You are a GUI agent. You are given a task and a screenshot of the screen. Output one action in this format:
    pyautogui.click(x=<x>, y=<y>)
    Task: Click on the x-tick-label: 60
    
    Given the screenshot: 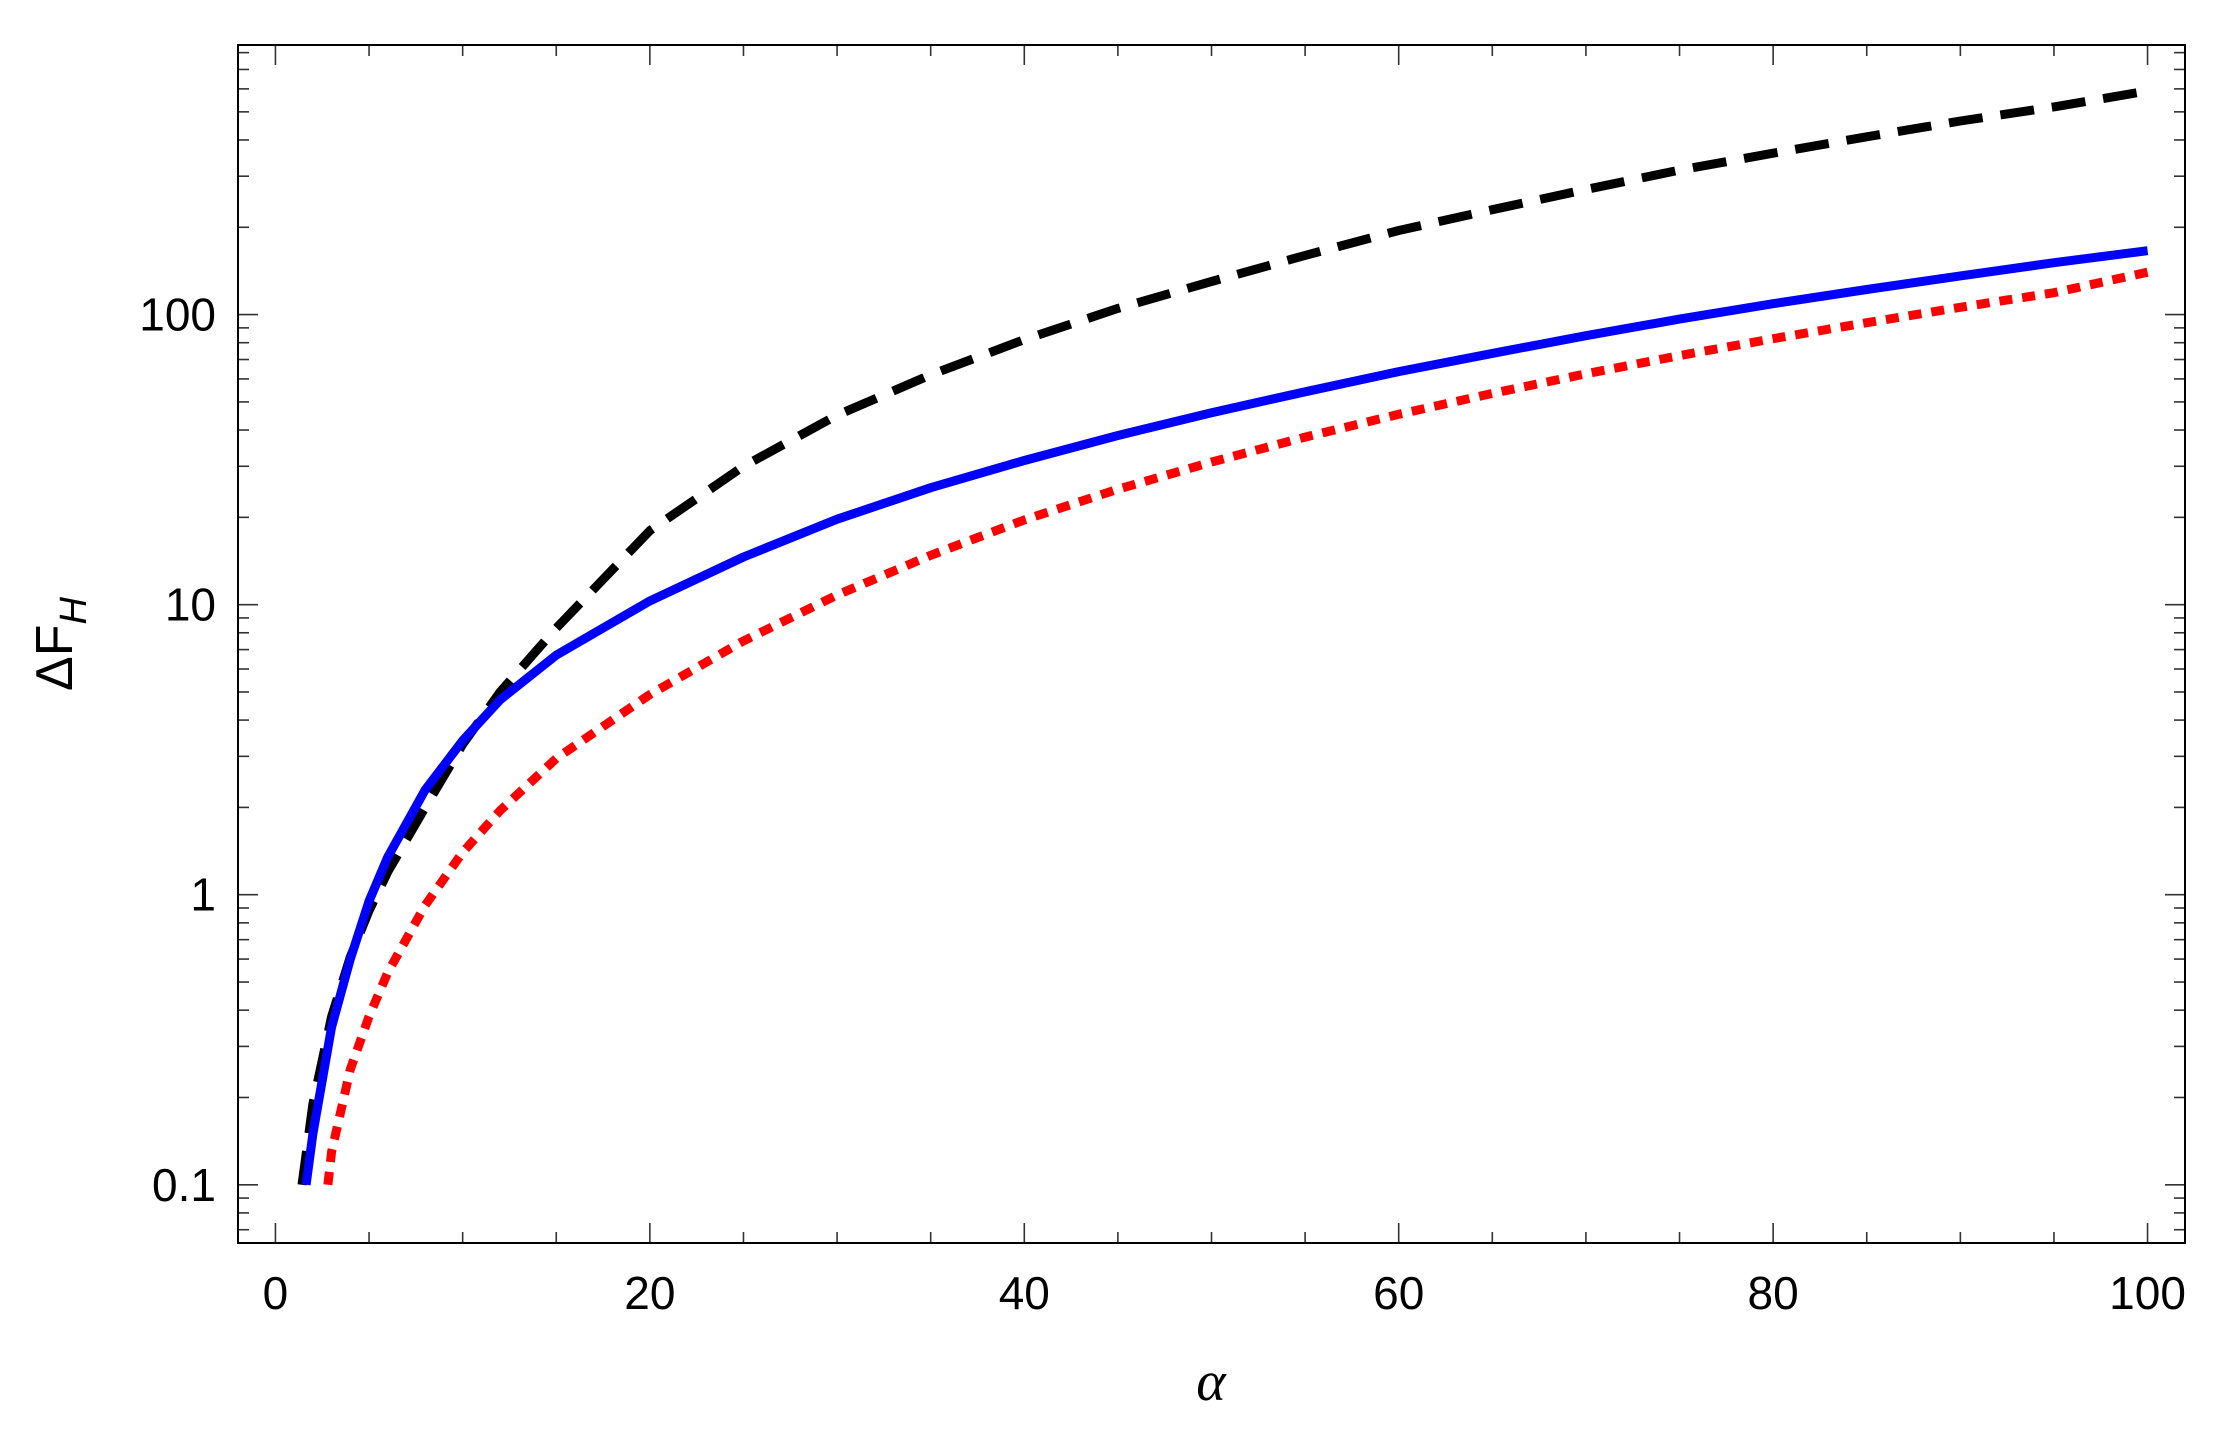 What is the action you would take?
    pyautogui.click(x=1398, y=1293)
    